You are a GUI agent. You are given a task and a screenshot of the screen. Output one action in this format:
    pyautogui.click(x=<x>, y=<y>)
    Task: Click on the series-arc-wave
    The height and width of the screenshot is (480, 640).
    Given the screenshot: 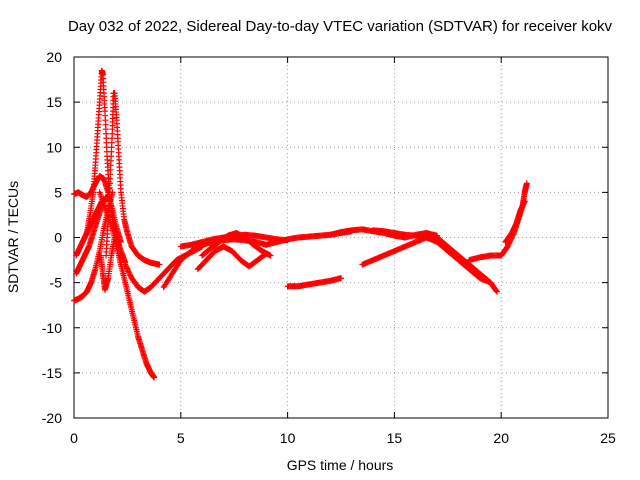 What is the action you would take?
    pyautogui.click(x=232, y=258)
    